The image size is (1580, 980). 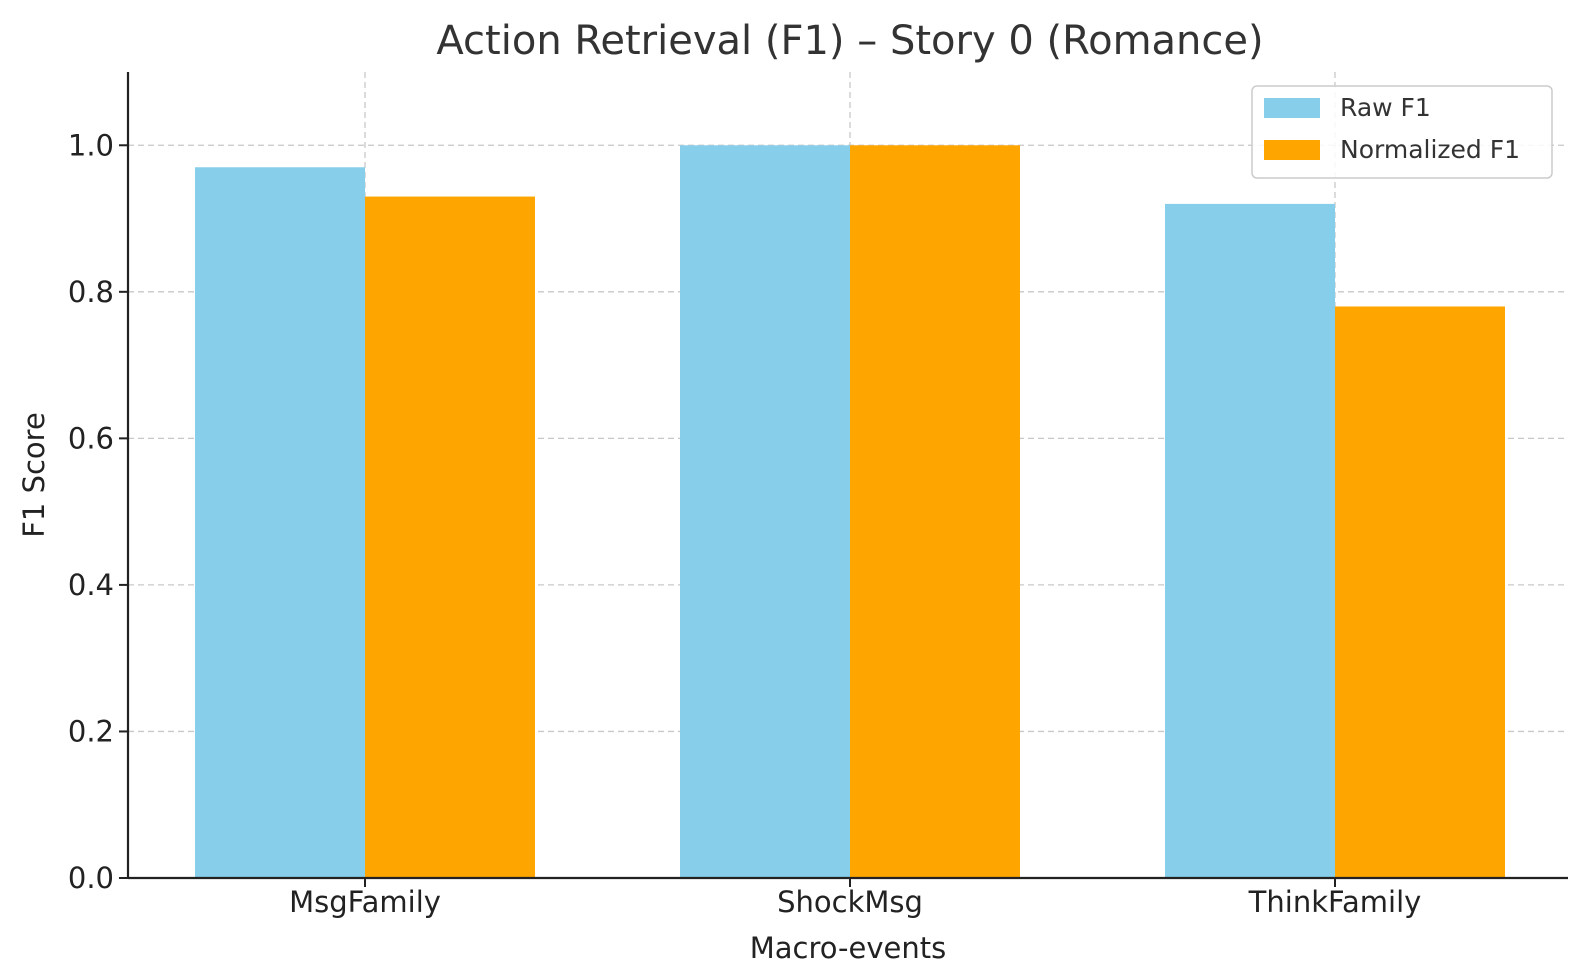 What do you see at coordinates (91, 145) in the screenshot?
I see `y-tick-label: 1.0` at bounding box center [91, 145].